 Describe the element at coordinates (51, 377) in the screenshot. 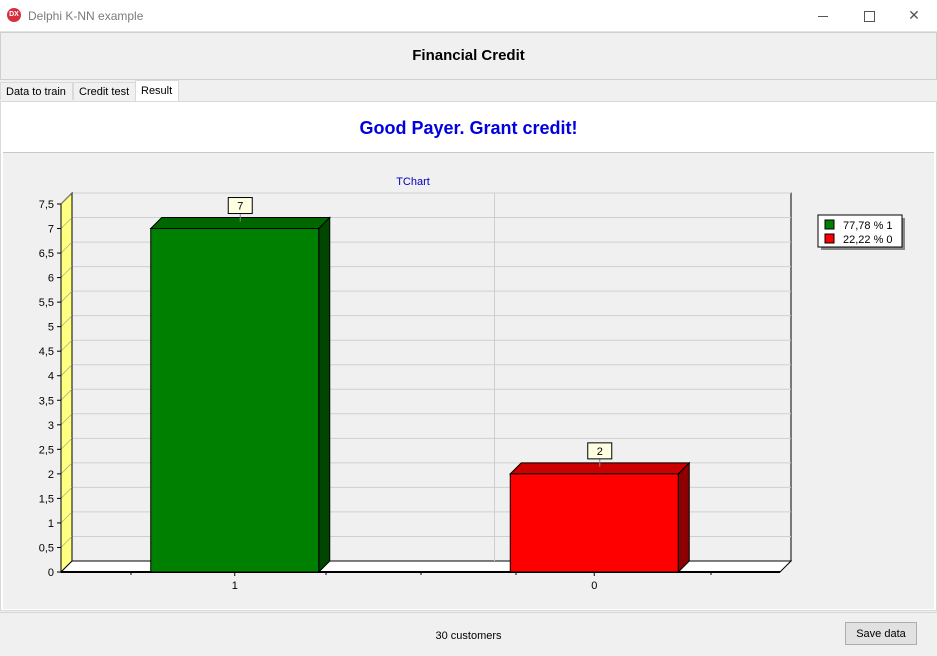

I see `y-tick-label: 4` at that location.